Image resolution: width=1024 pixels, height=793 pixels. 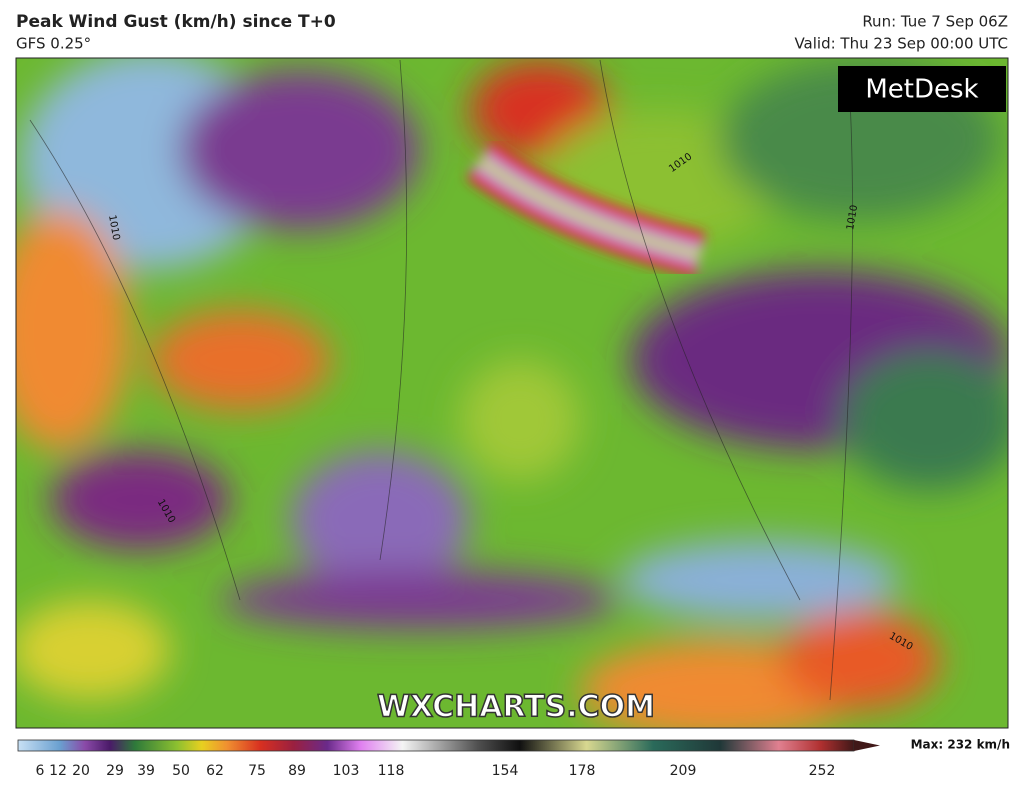 What do you see at coordinates (257, 771) in the screenshot?
I see `colorbar-tick-label: 75` at bounding box center [257, 771].